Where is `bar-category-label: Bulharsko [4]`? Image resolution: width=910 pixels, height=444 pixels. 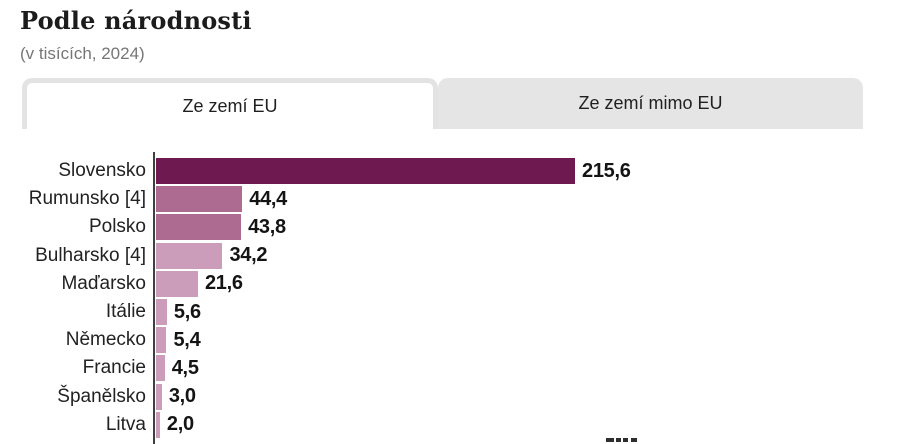
bar-category-label: Bulharsko [4] is located at coordinates (90, 255).